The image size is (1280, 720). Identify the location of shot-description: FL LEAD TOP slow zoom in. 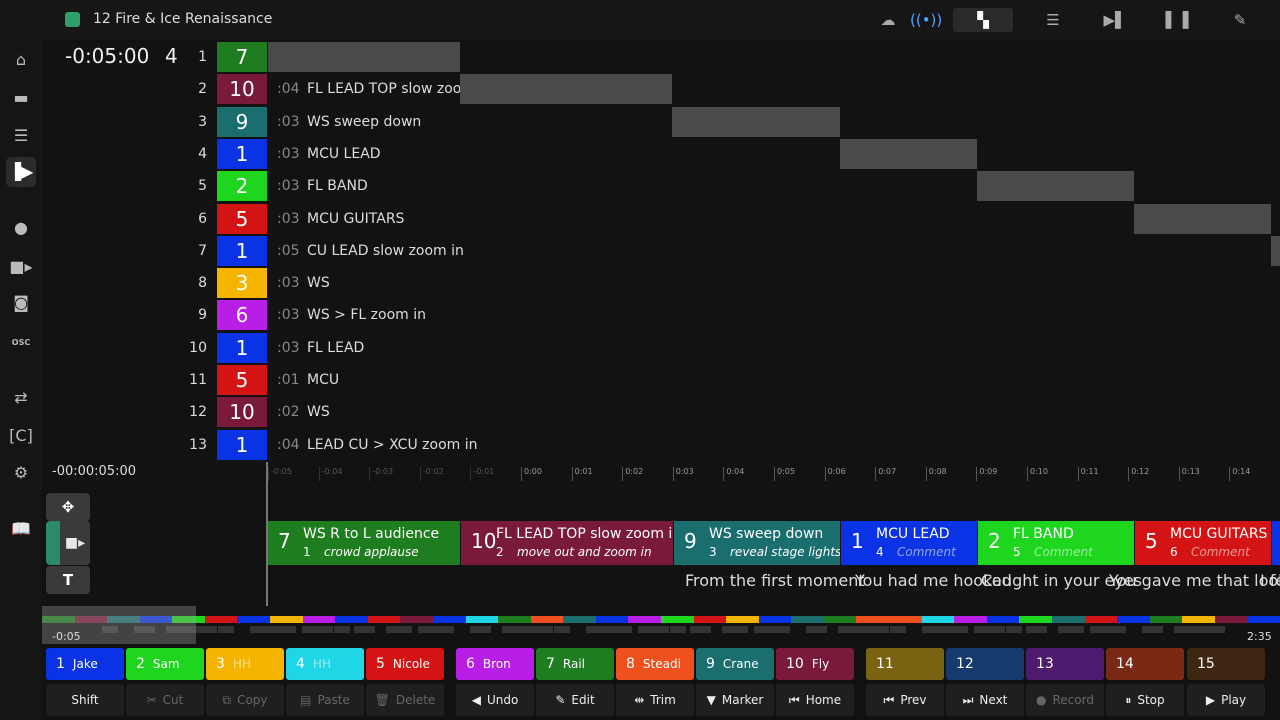
(400, 89).